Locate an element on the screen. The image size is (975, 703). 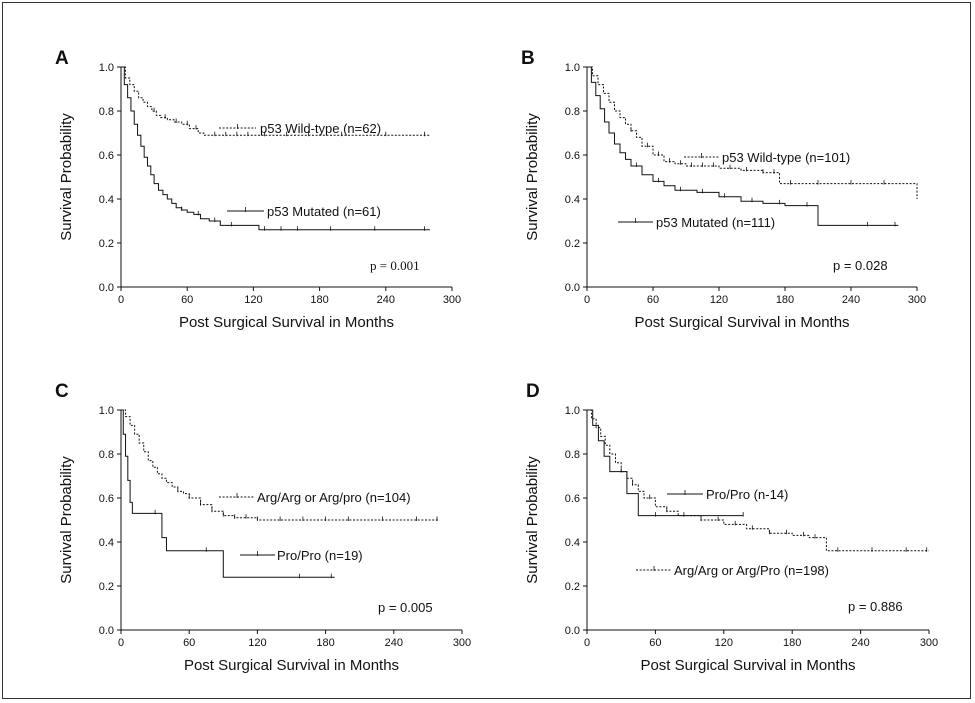
legend-label: p53 Wild-type (n=62) is located at coordinates (320, 128).